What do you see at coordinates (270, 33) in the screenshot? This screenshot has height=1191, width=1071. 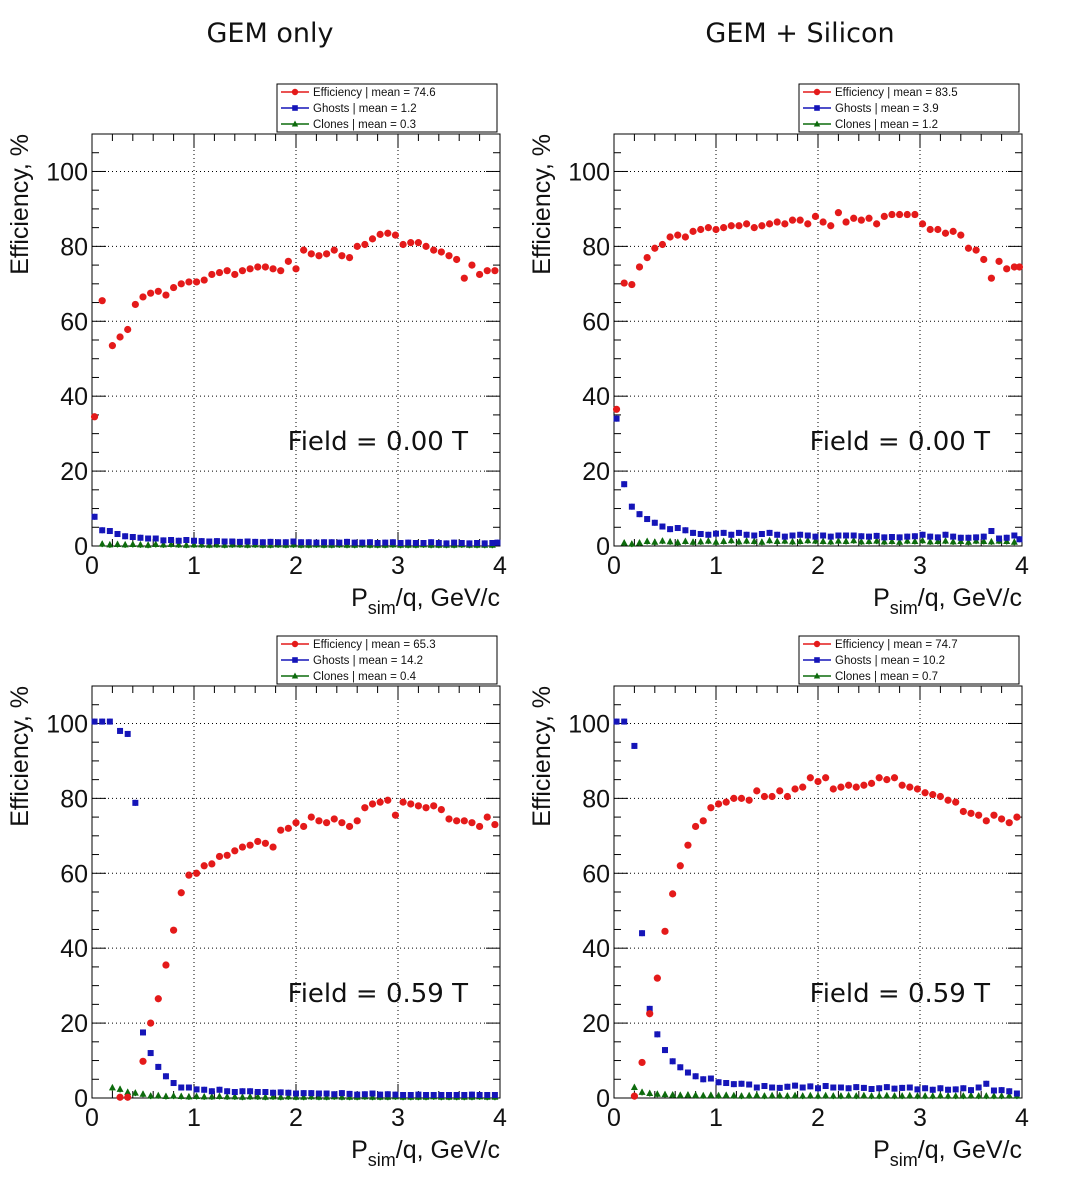 I see `column-title-gem-only: GEM only` at bounding box center [270, 33].